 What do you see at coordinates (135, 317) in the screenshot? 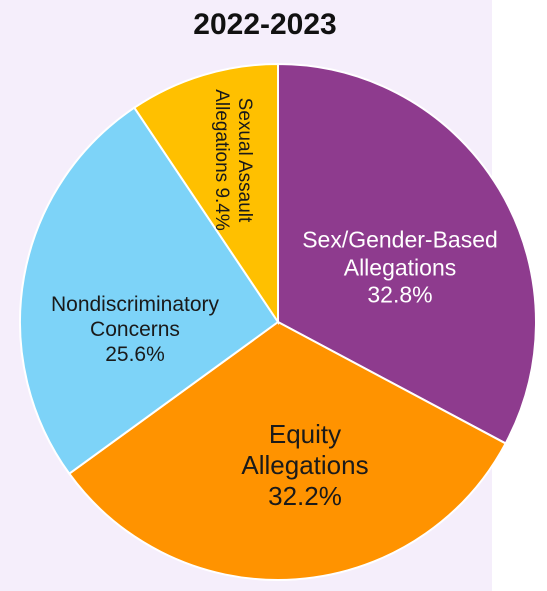
I see `category-label: Nondiscriminatory Concerns` at bounding box center [135, 317].